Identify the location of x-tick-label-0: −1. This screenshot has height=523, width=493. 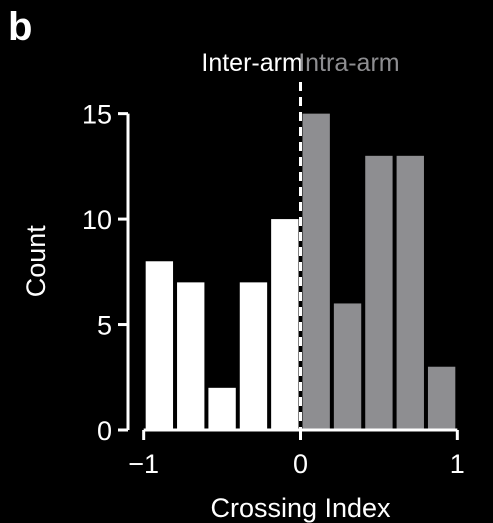
(143, 464).